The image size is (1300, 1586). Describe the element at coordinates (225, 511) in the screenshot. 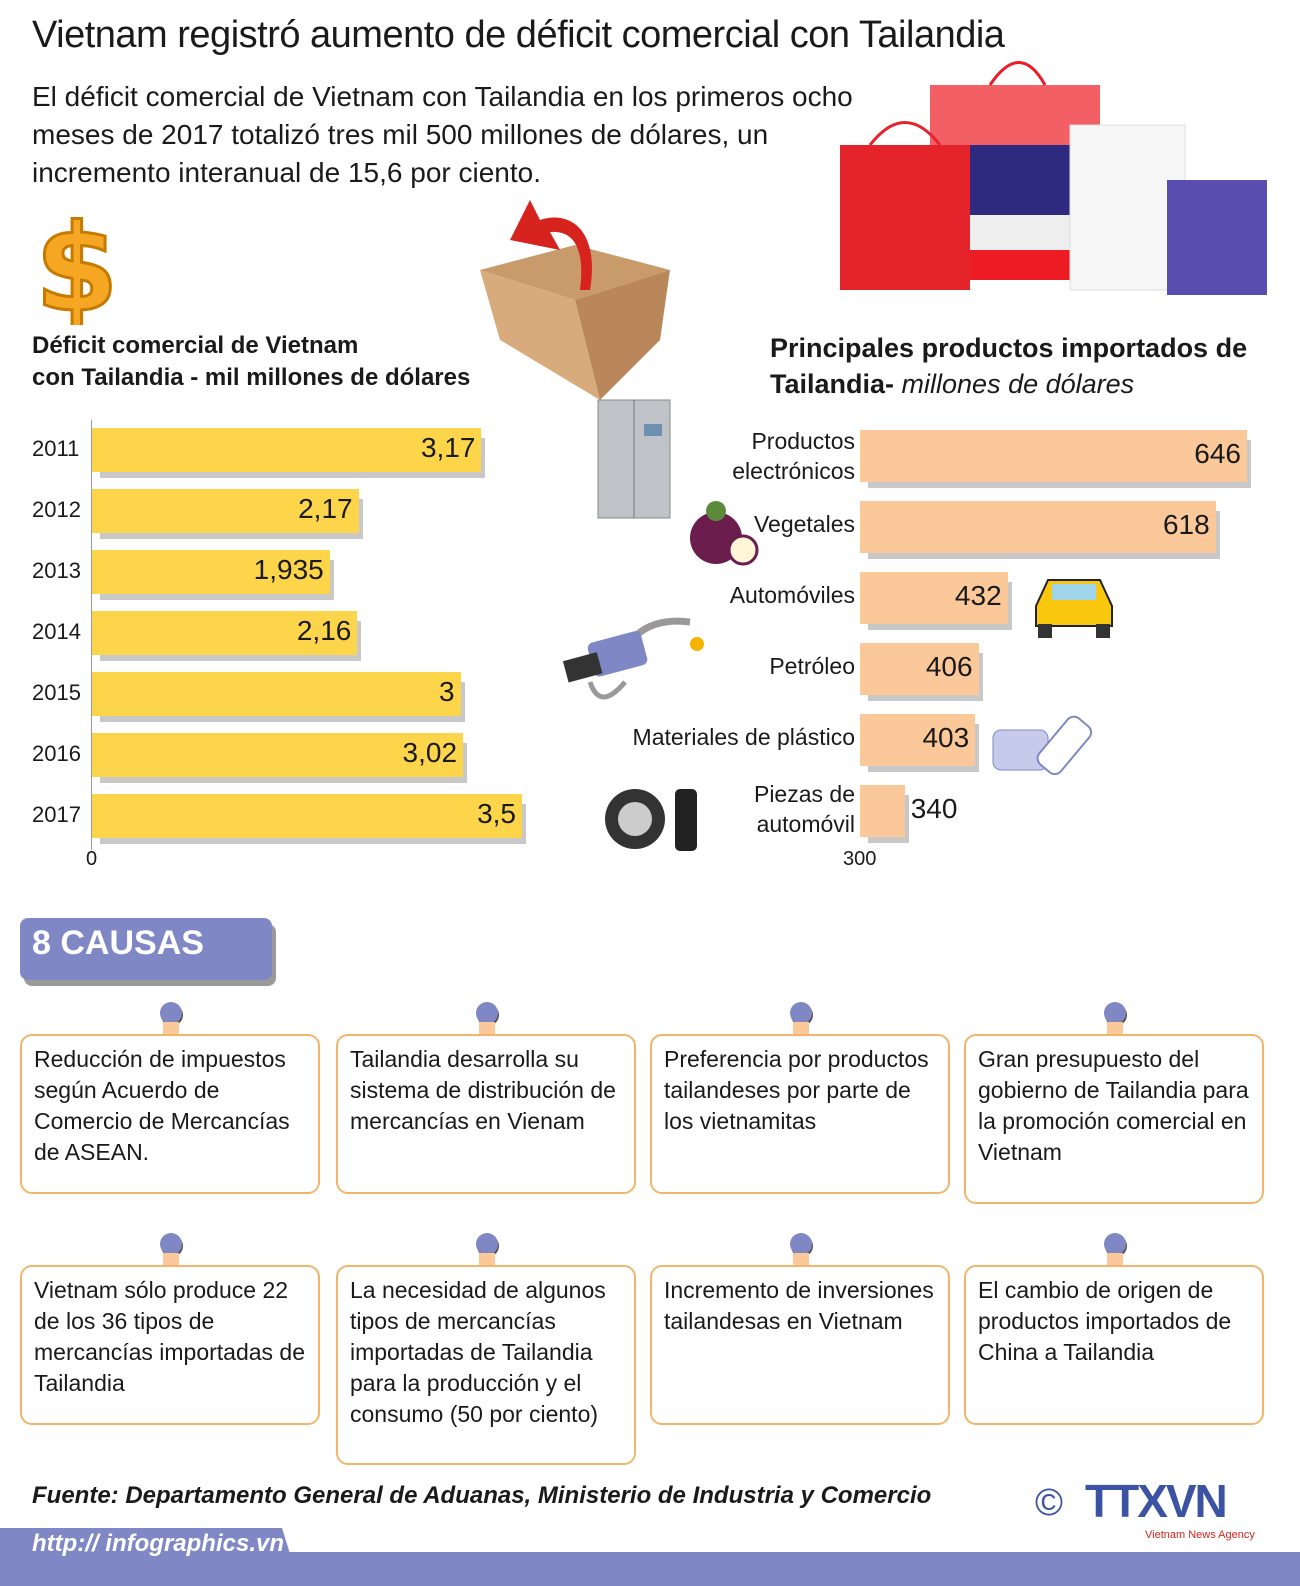

I see `deficit-bar: 2,17` at that location.